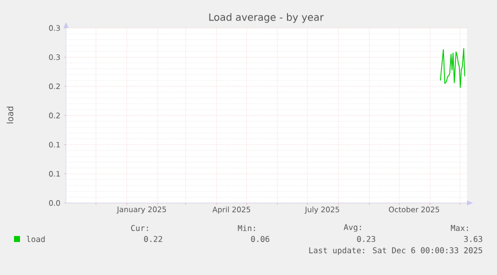  I want to click on y-axis-title: load, so click(10, 115).